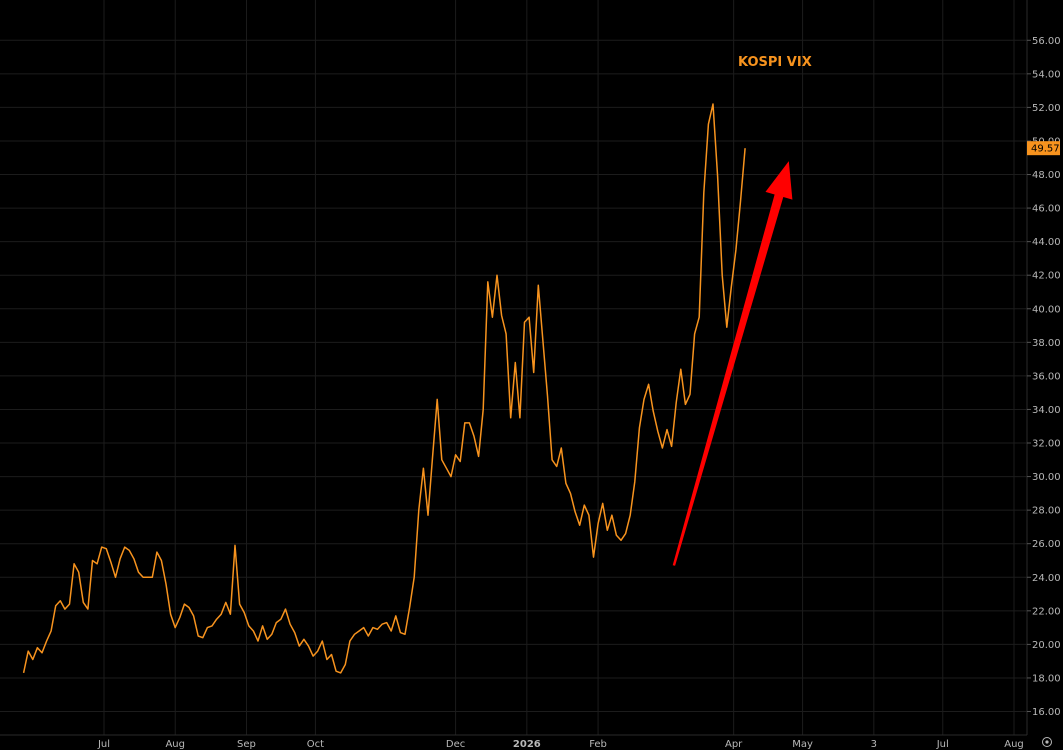 The width and height of the screenshot is (1063, 750). Describe the element at coordinates (1046, 511) in the screenshot. I see `y-tick-label: 28.00` at that location.